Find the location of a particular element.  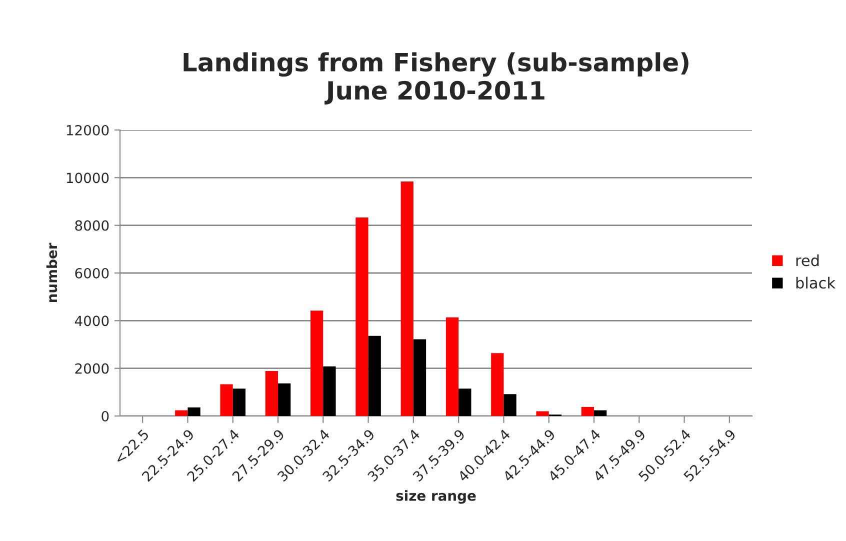

legend-label: black is located at coordinates (816, 282).